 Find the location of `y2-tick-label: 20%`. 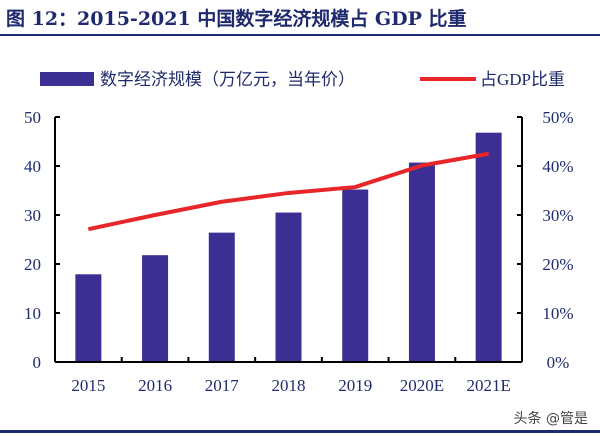

y2-tick-label: 20% is located at coordinates (557, 264).